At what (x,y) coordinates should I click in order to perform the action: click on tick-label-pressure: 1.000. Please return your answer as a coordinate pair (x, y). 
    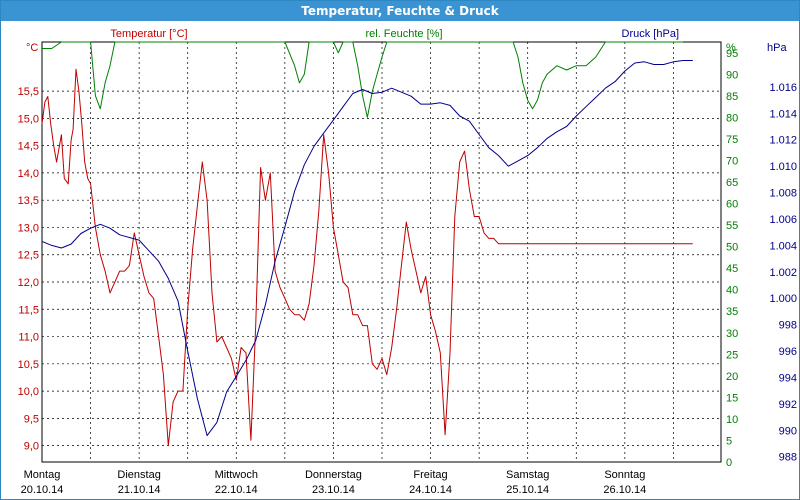
    Looking at the image, I should click on (783, 299).